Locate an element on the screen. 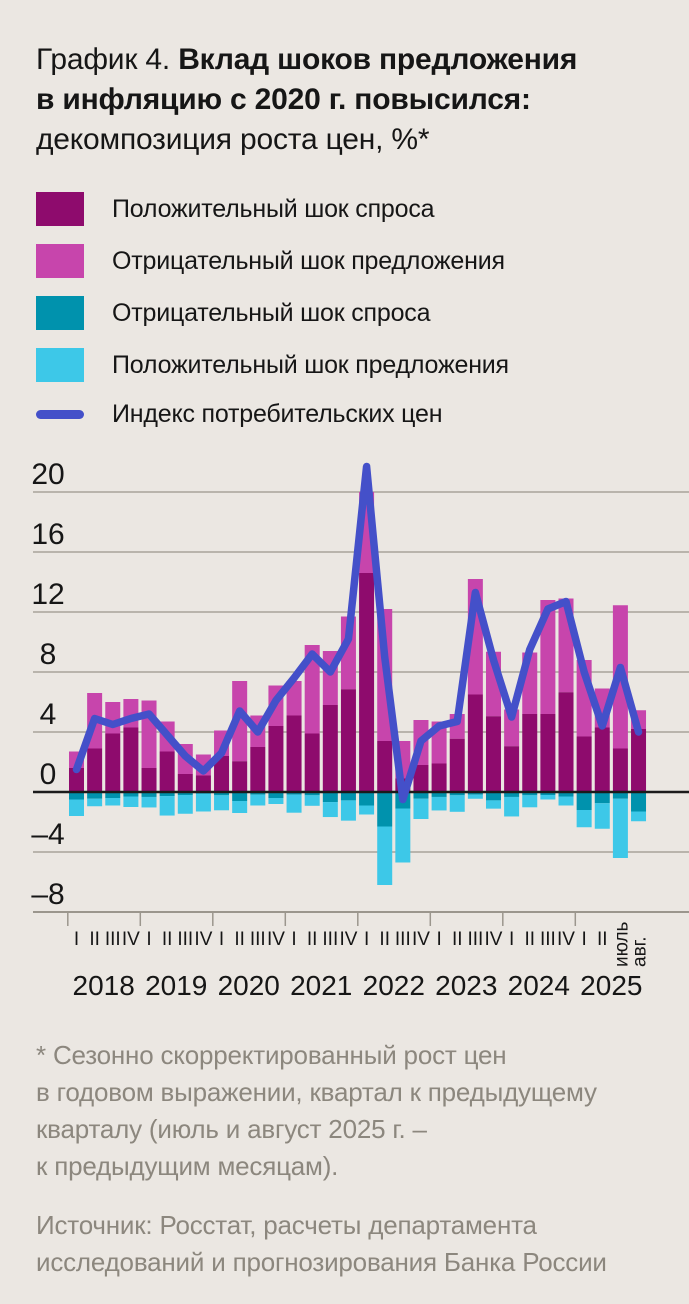 The image size is (689, 1304). legend-label: Отрицательный шок спроса is located at coordinates (271, 312).